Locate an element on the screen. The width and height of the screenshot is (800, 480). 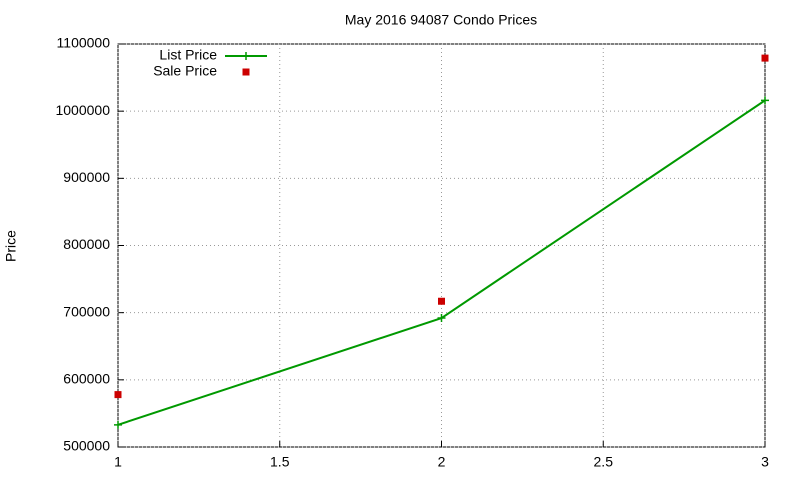
x-tick-label: 3 is located at coordinates (765, 462).